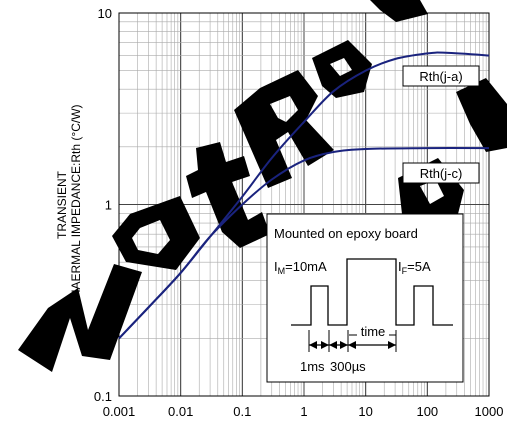 The height and width of the screenshot is (432, 507). I want to click on inset-title: Mounted on epoxy board, so click(346, 233).